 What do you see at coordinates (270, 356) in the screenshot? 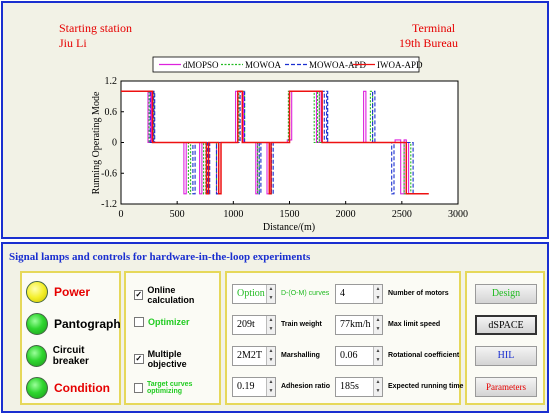
I see `marshalling-spinner-icon: ▲ ▼` at bounding box center [270, 356].